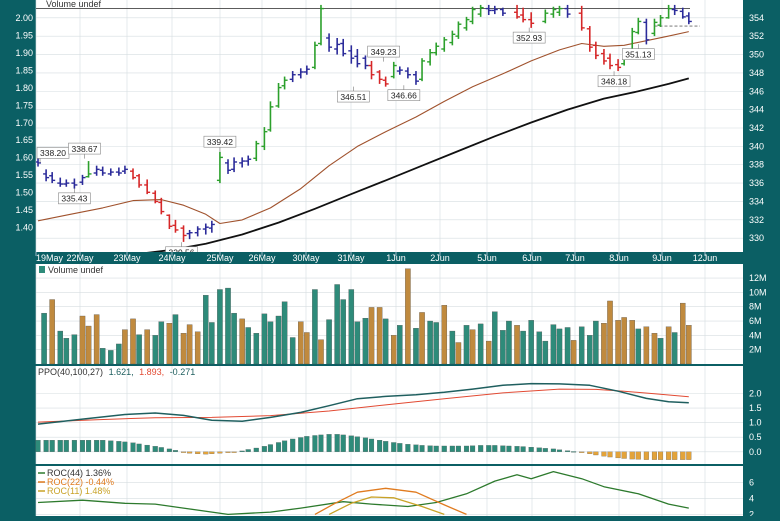  I want to click on price-annotation: 352.93, so click(529, 35).